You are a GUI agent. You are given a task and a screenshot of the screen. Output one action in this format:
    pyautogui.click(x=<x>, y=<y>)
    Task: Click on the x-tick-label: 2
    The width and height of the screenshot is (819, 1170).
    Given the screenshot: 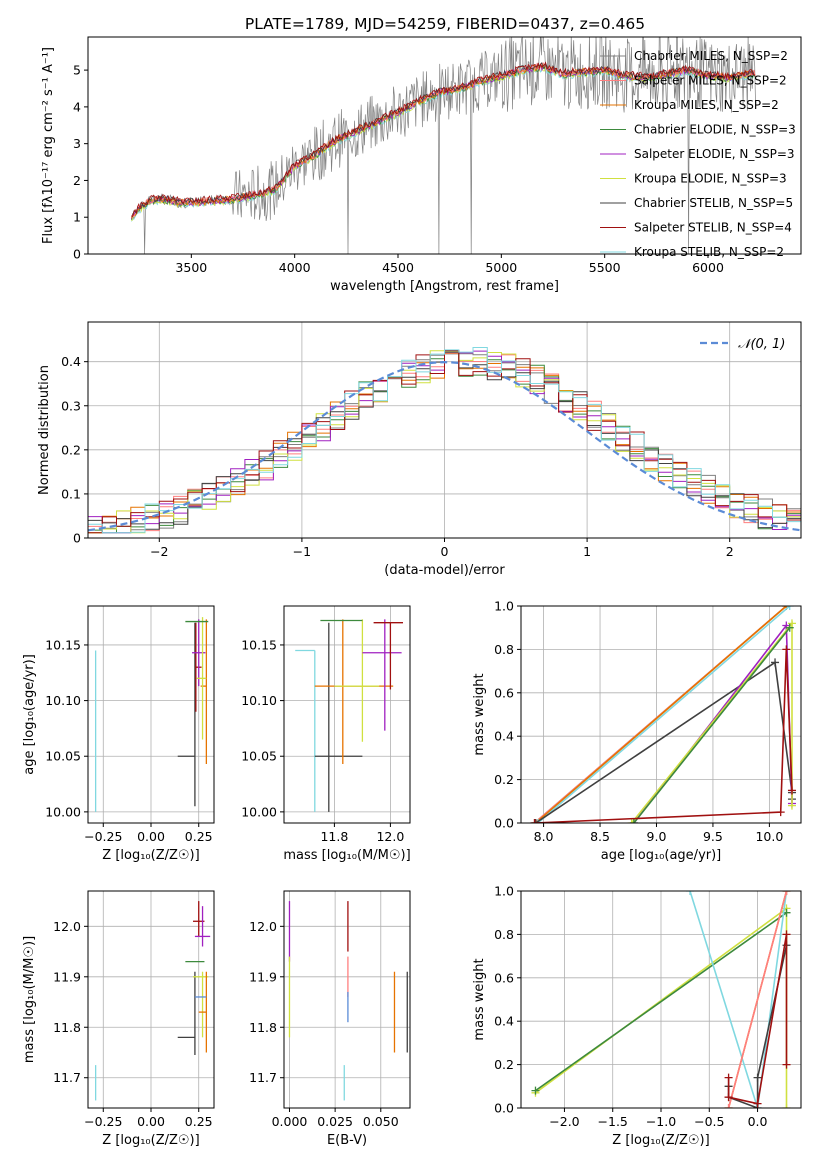 What is the action you would take?
    pyautogui.click(x=730, y=551)
    